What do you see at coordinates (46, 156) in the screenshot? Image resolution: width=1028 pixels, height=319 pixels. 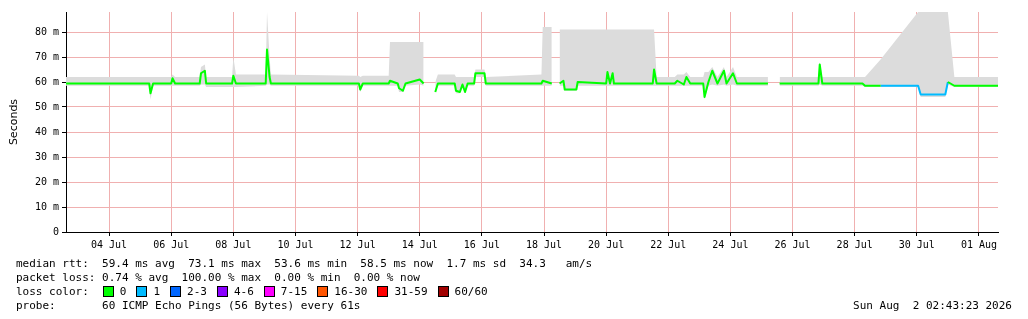 I see `y-tick-label: 30 m` at bounding box center [46, 156].